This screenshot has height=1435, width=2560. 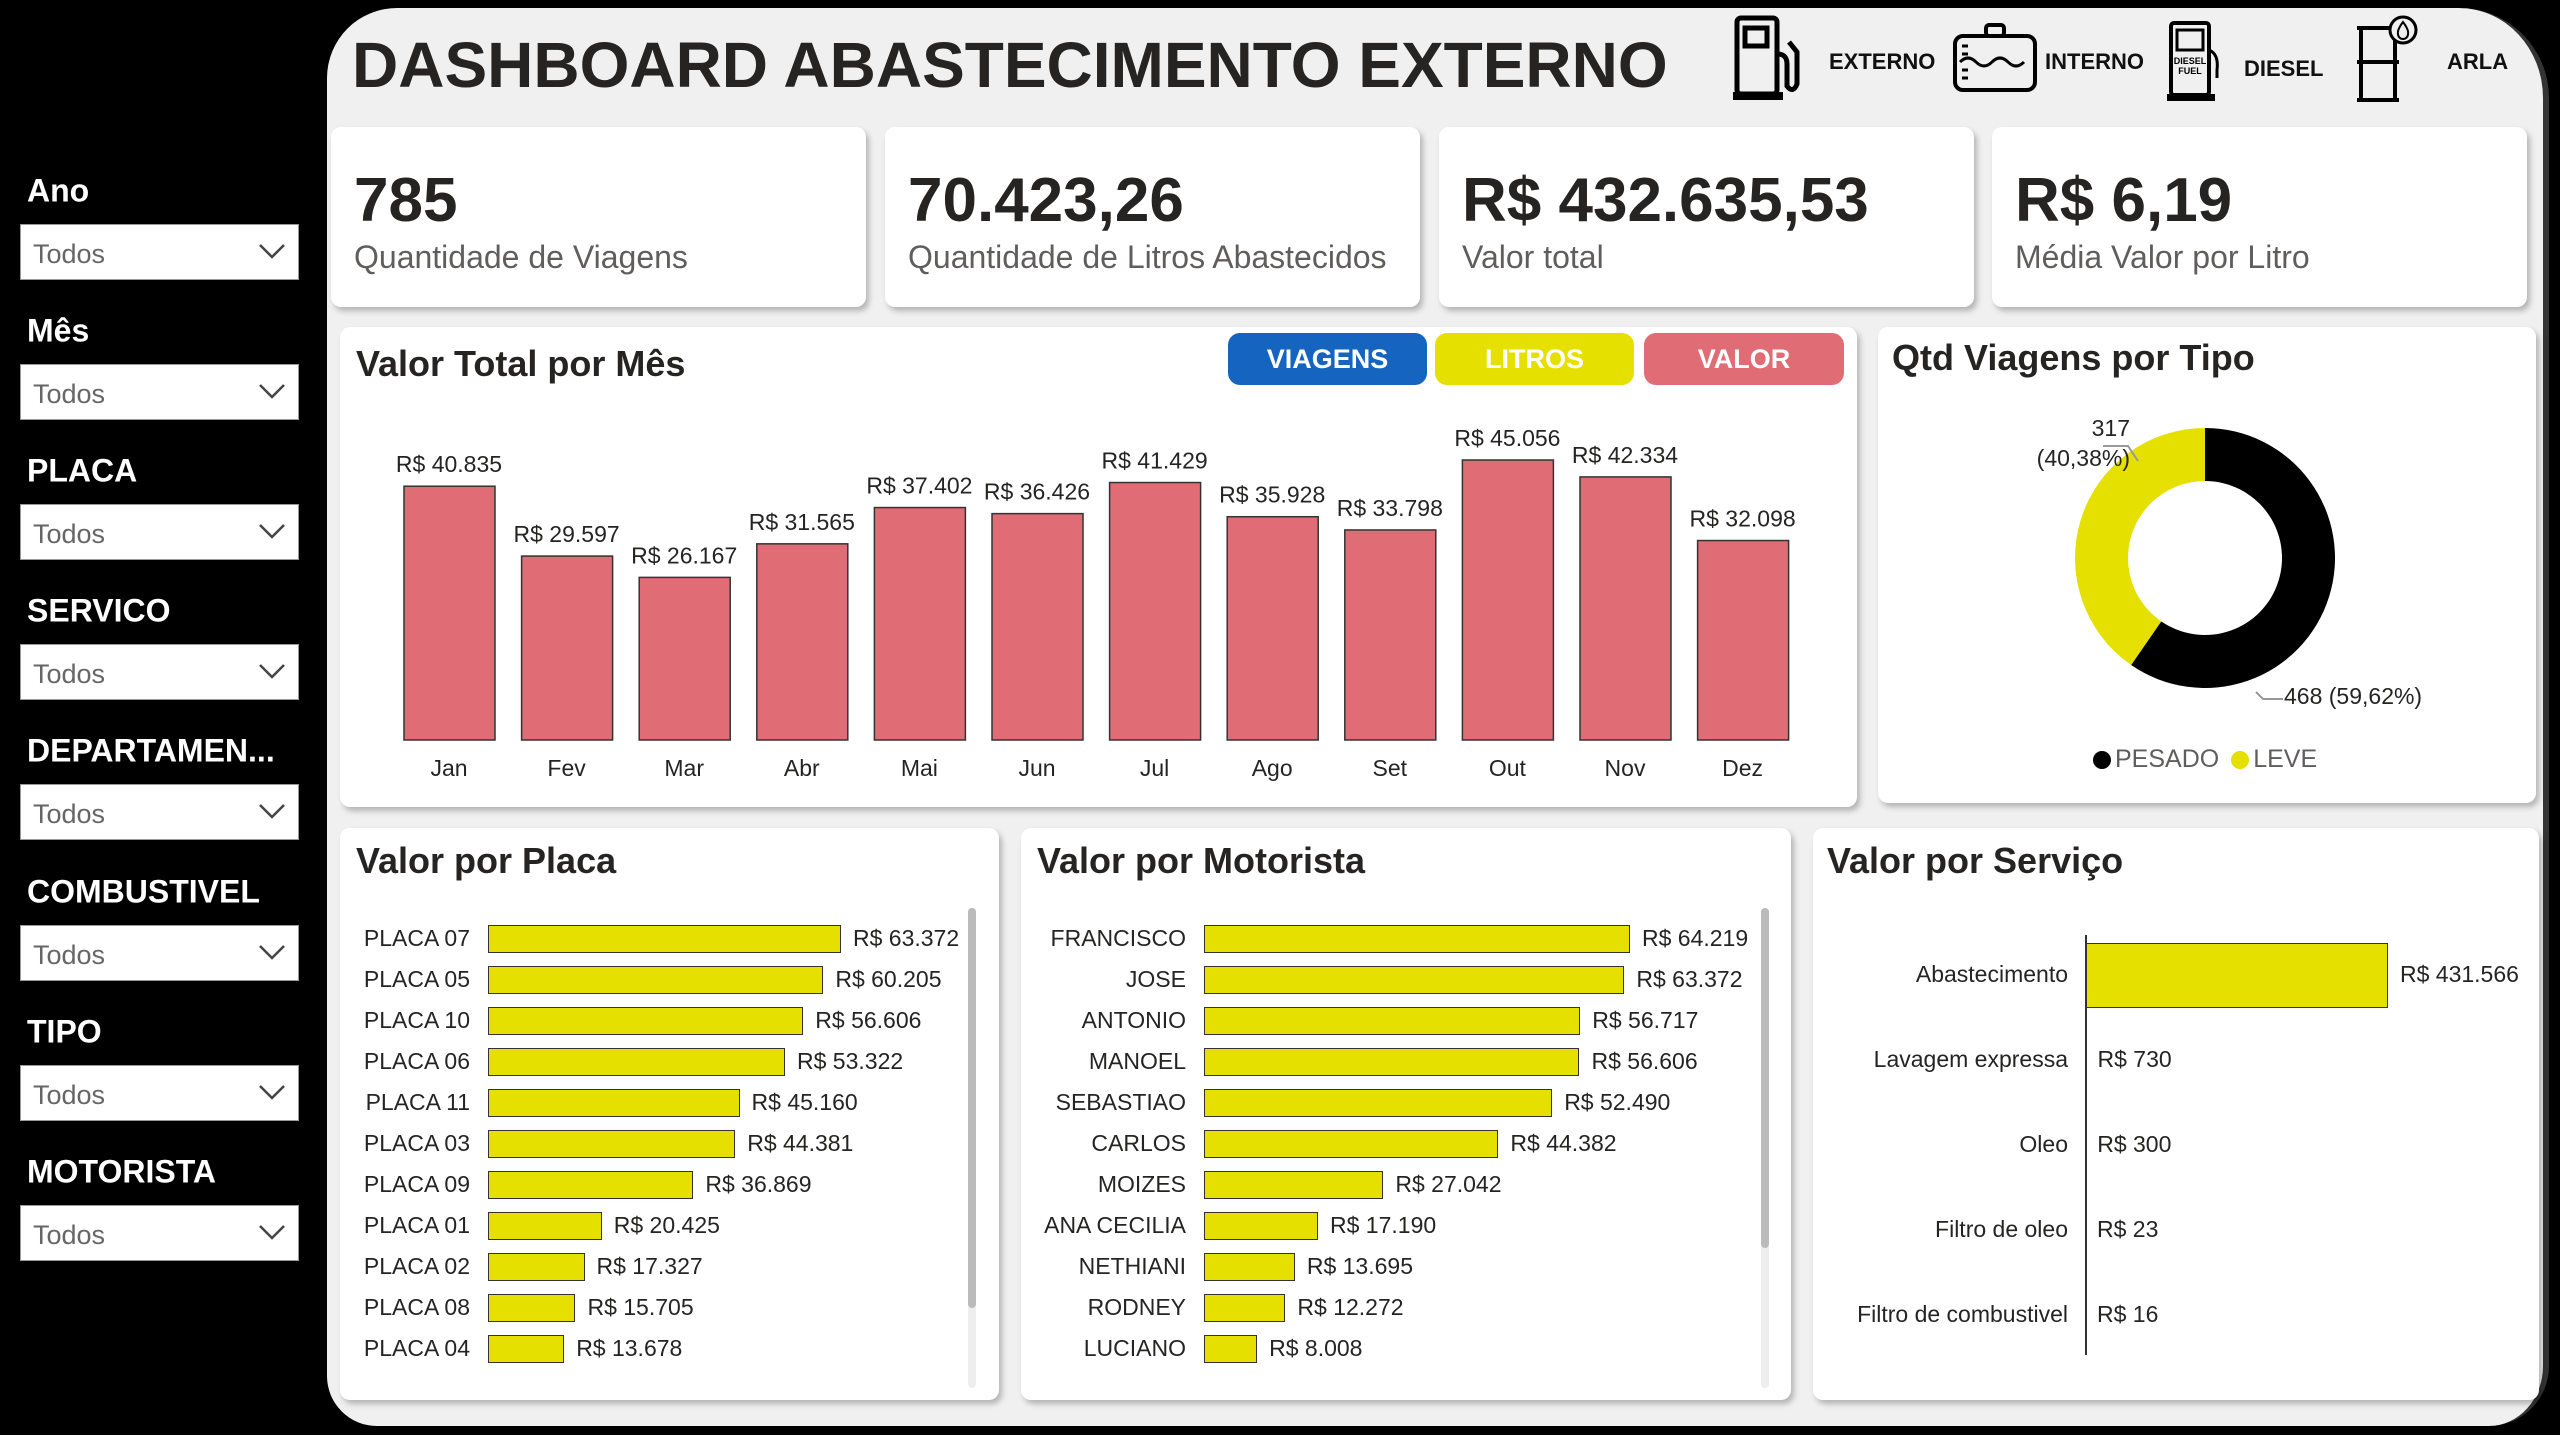 What do you see at coordinates (2094, 61) in the screenshot?
I see `legend-interno: INTERNO` at bounding box center [2094, 61].